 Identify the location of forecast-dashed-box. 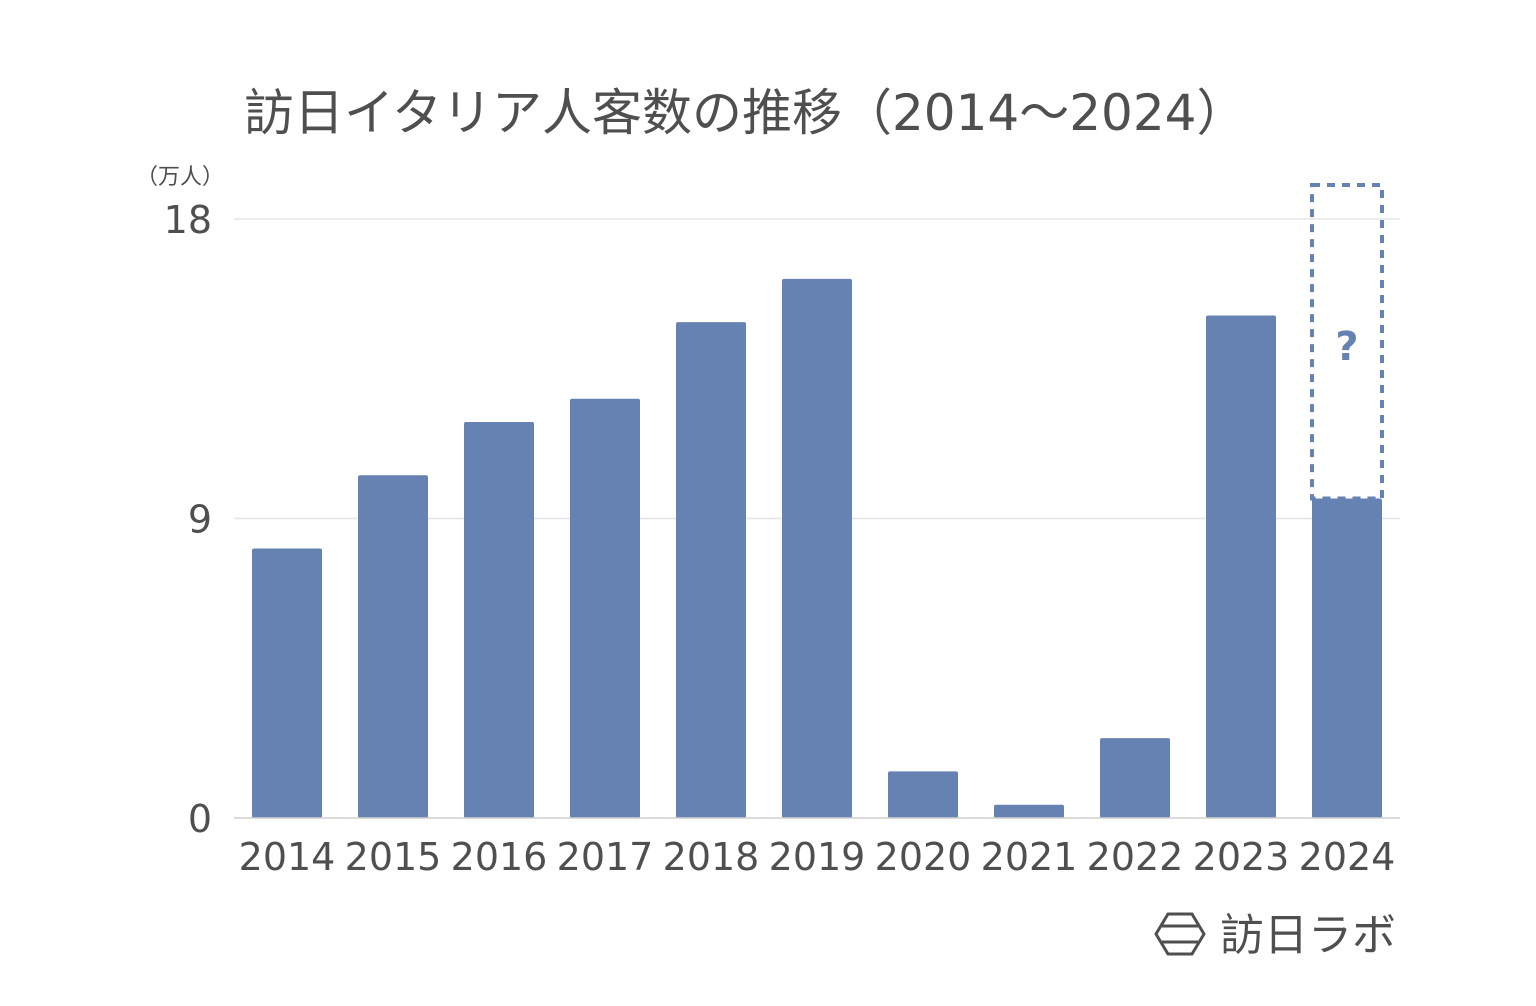
(1347, 342).